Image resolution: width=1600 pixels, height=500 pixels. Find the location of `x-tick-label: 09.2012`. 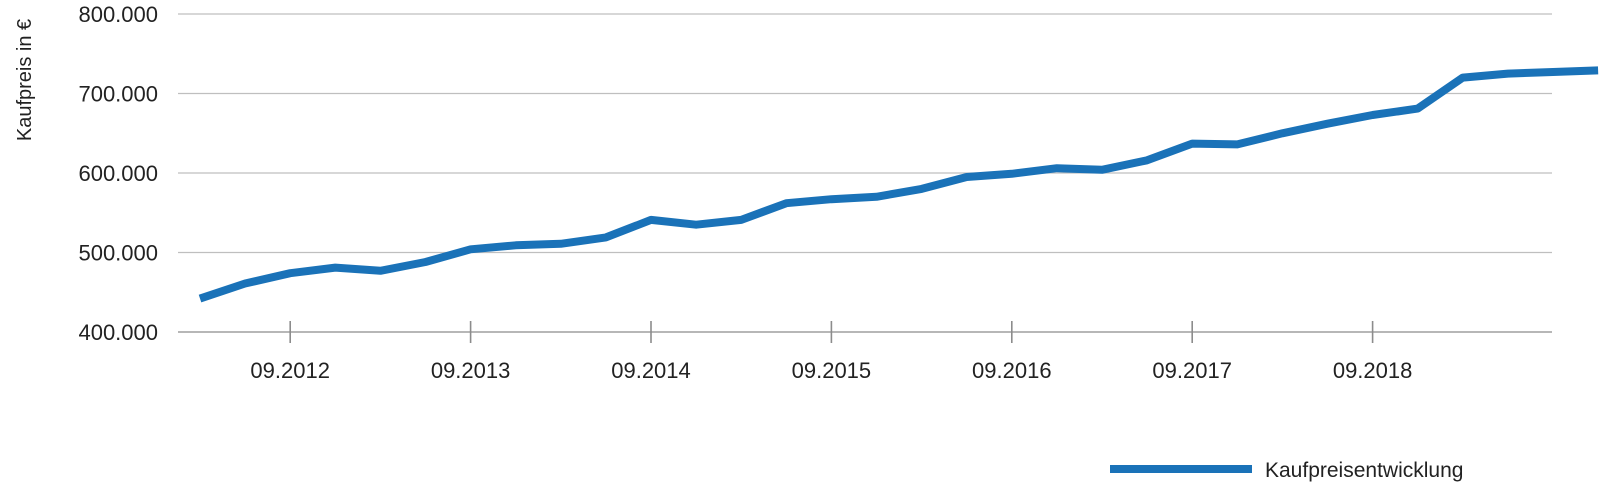

x-tick-label: 09.2012 is located at coordinates (290, 370).